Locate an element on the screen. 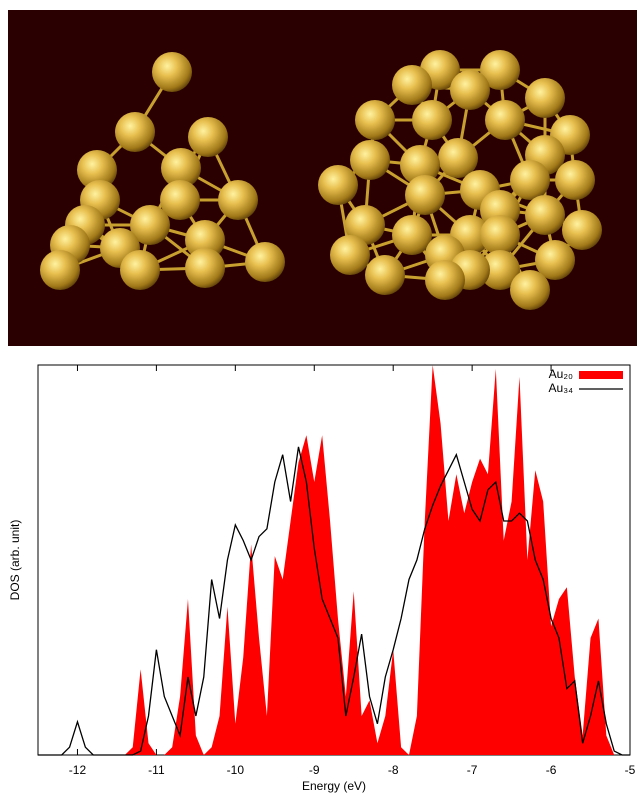 The width and height of the screenshot is (644, 801). x-tick-label: -12 is located at coordinates (78, 770).